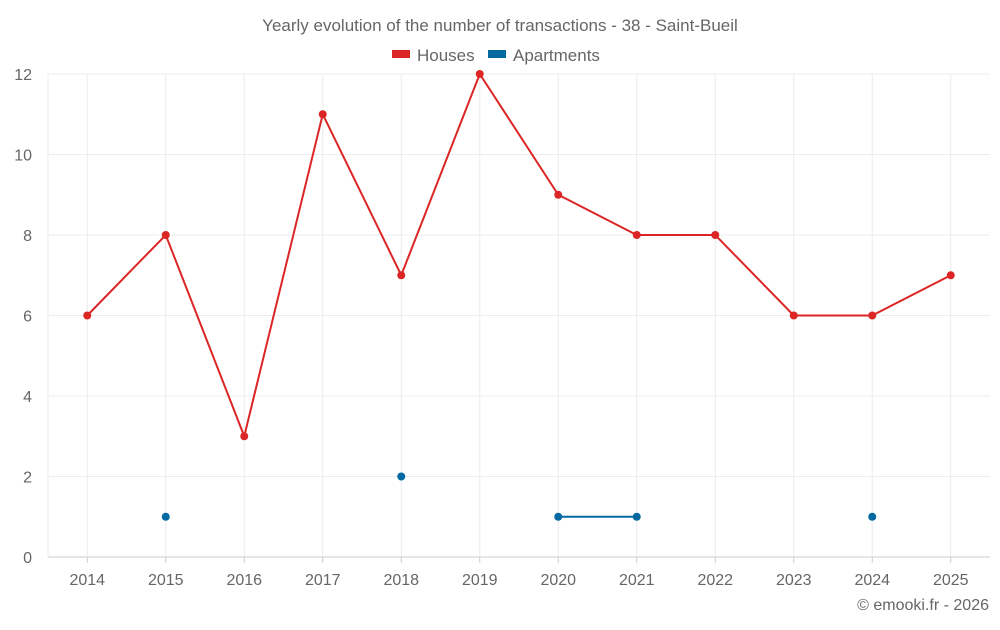 Image resolution: width=1000 pixels, height=630 pixels. I want to click on x-tick-label: 2021, so click(637, 580).